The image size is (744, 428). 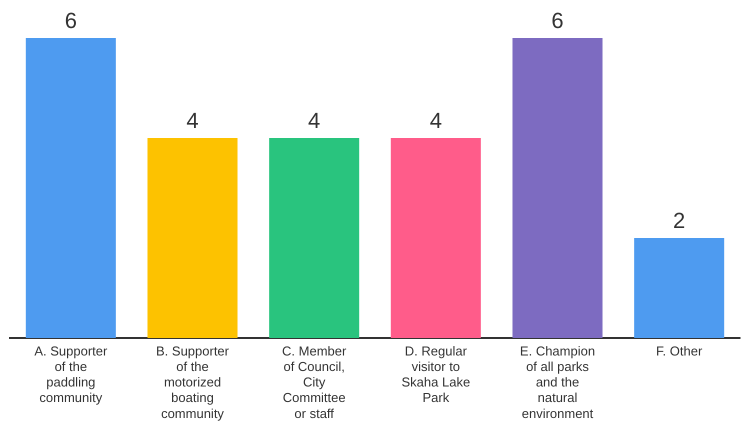 I want to click on data-label: 2, so click(x=679, y=221).